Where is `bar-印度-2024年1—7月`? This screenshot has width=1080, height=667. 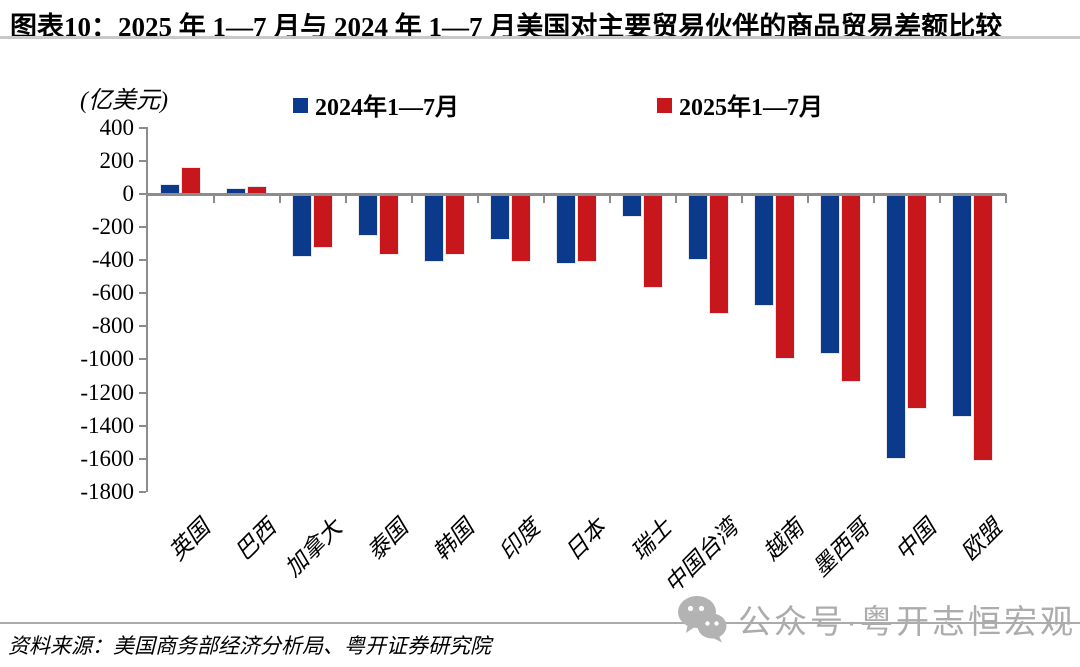
bar-印度-2024年1—7月 is located at coordinates (500, 217).